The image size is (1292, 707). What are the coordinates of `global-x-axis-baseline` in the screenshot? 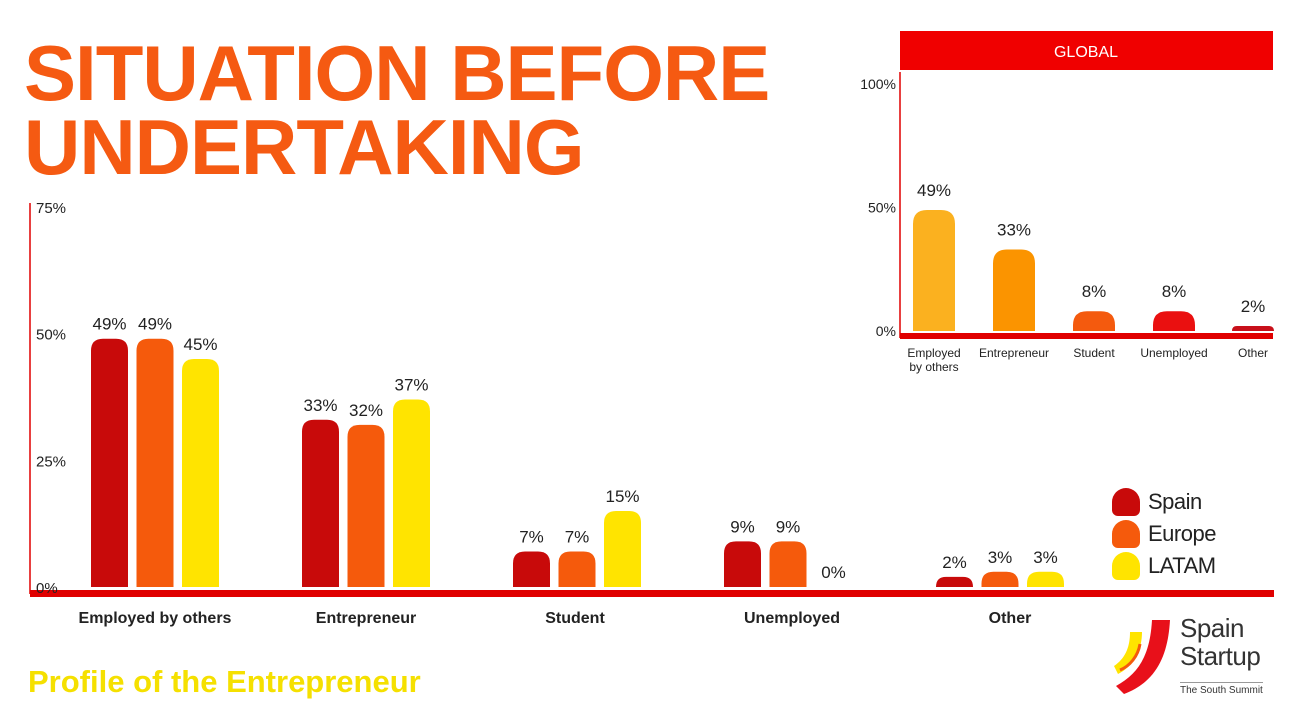 It's located at (1086, 336).